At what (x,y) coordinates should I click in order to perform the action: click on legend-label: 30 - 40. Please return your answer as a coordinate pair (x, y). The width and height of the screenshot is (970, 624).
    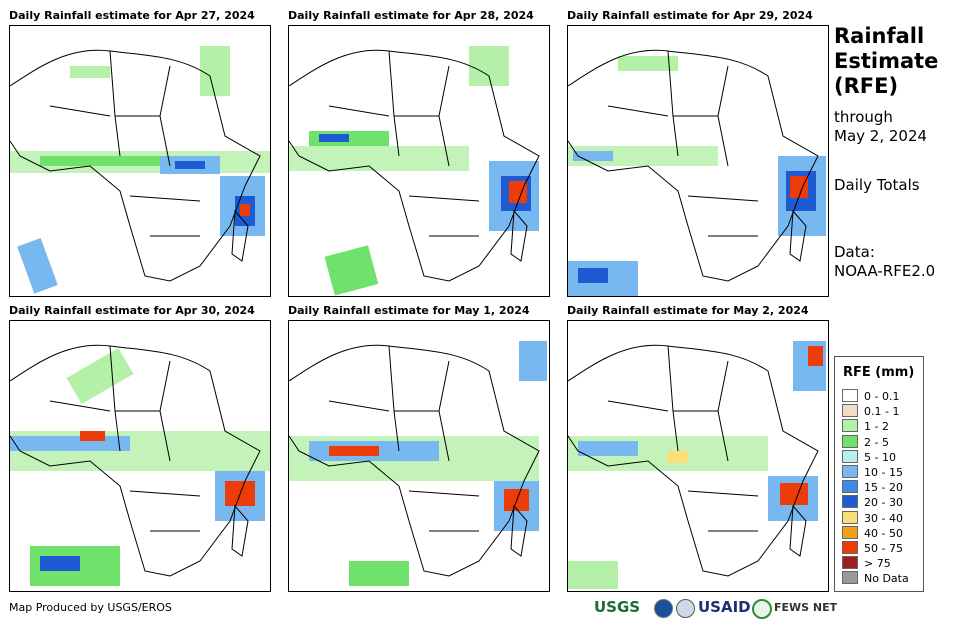
    Looking at the image, I should click on (883, 518).